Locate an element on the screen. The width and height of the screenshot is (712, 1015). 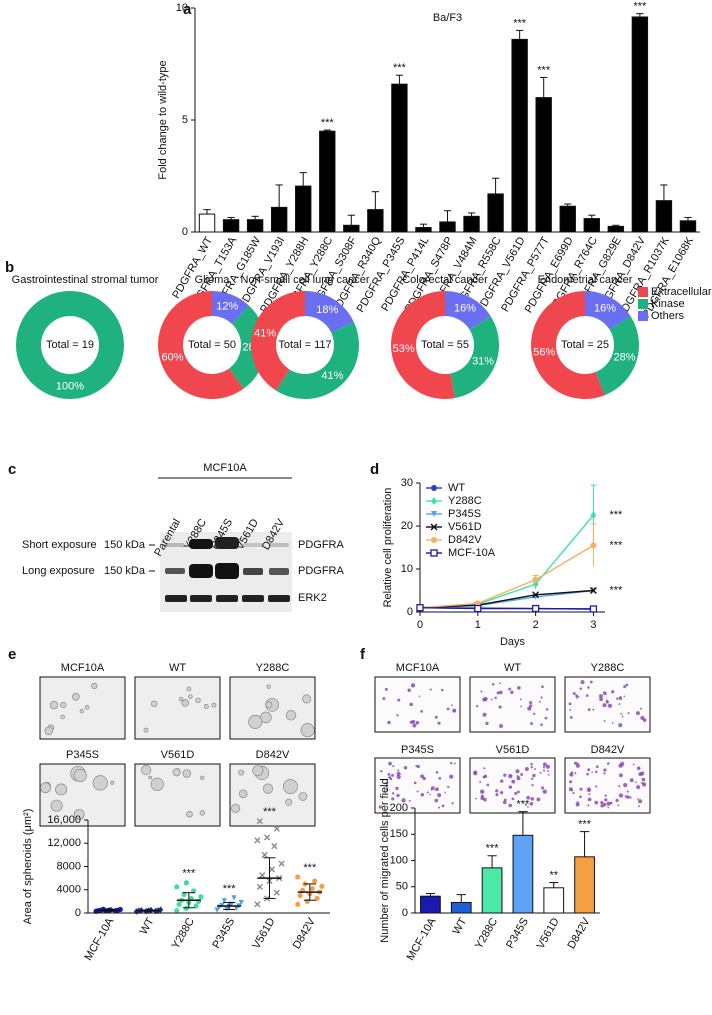
y-tick-label: 12,000 is located at coordinates (64, 843).